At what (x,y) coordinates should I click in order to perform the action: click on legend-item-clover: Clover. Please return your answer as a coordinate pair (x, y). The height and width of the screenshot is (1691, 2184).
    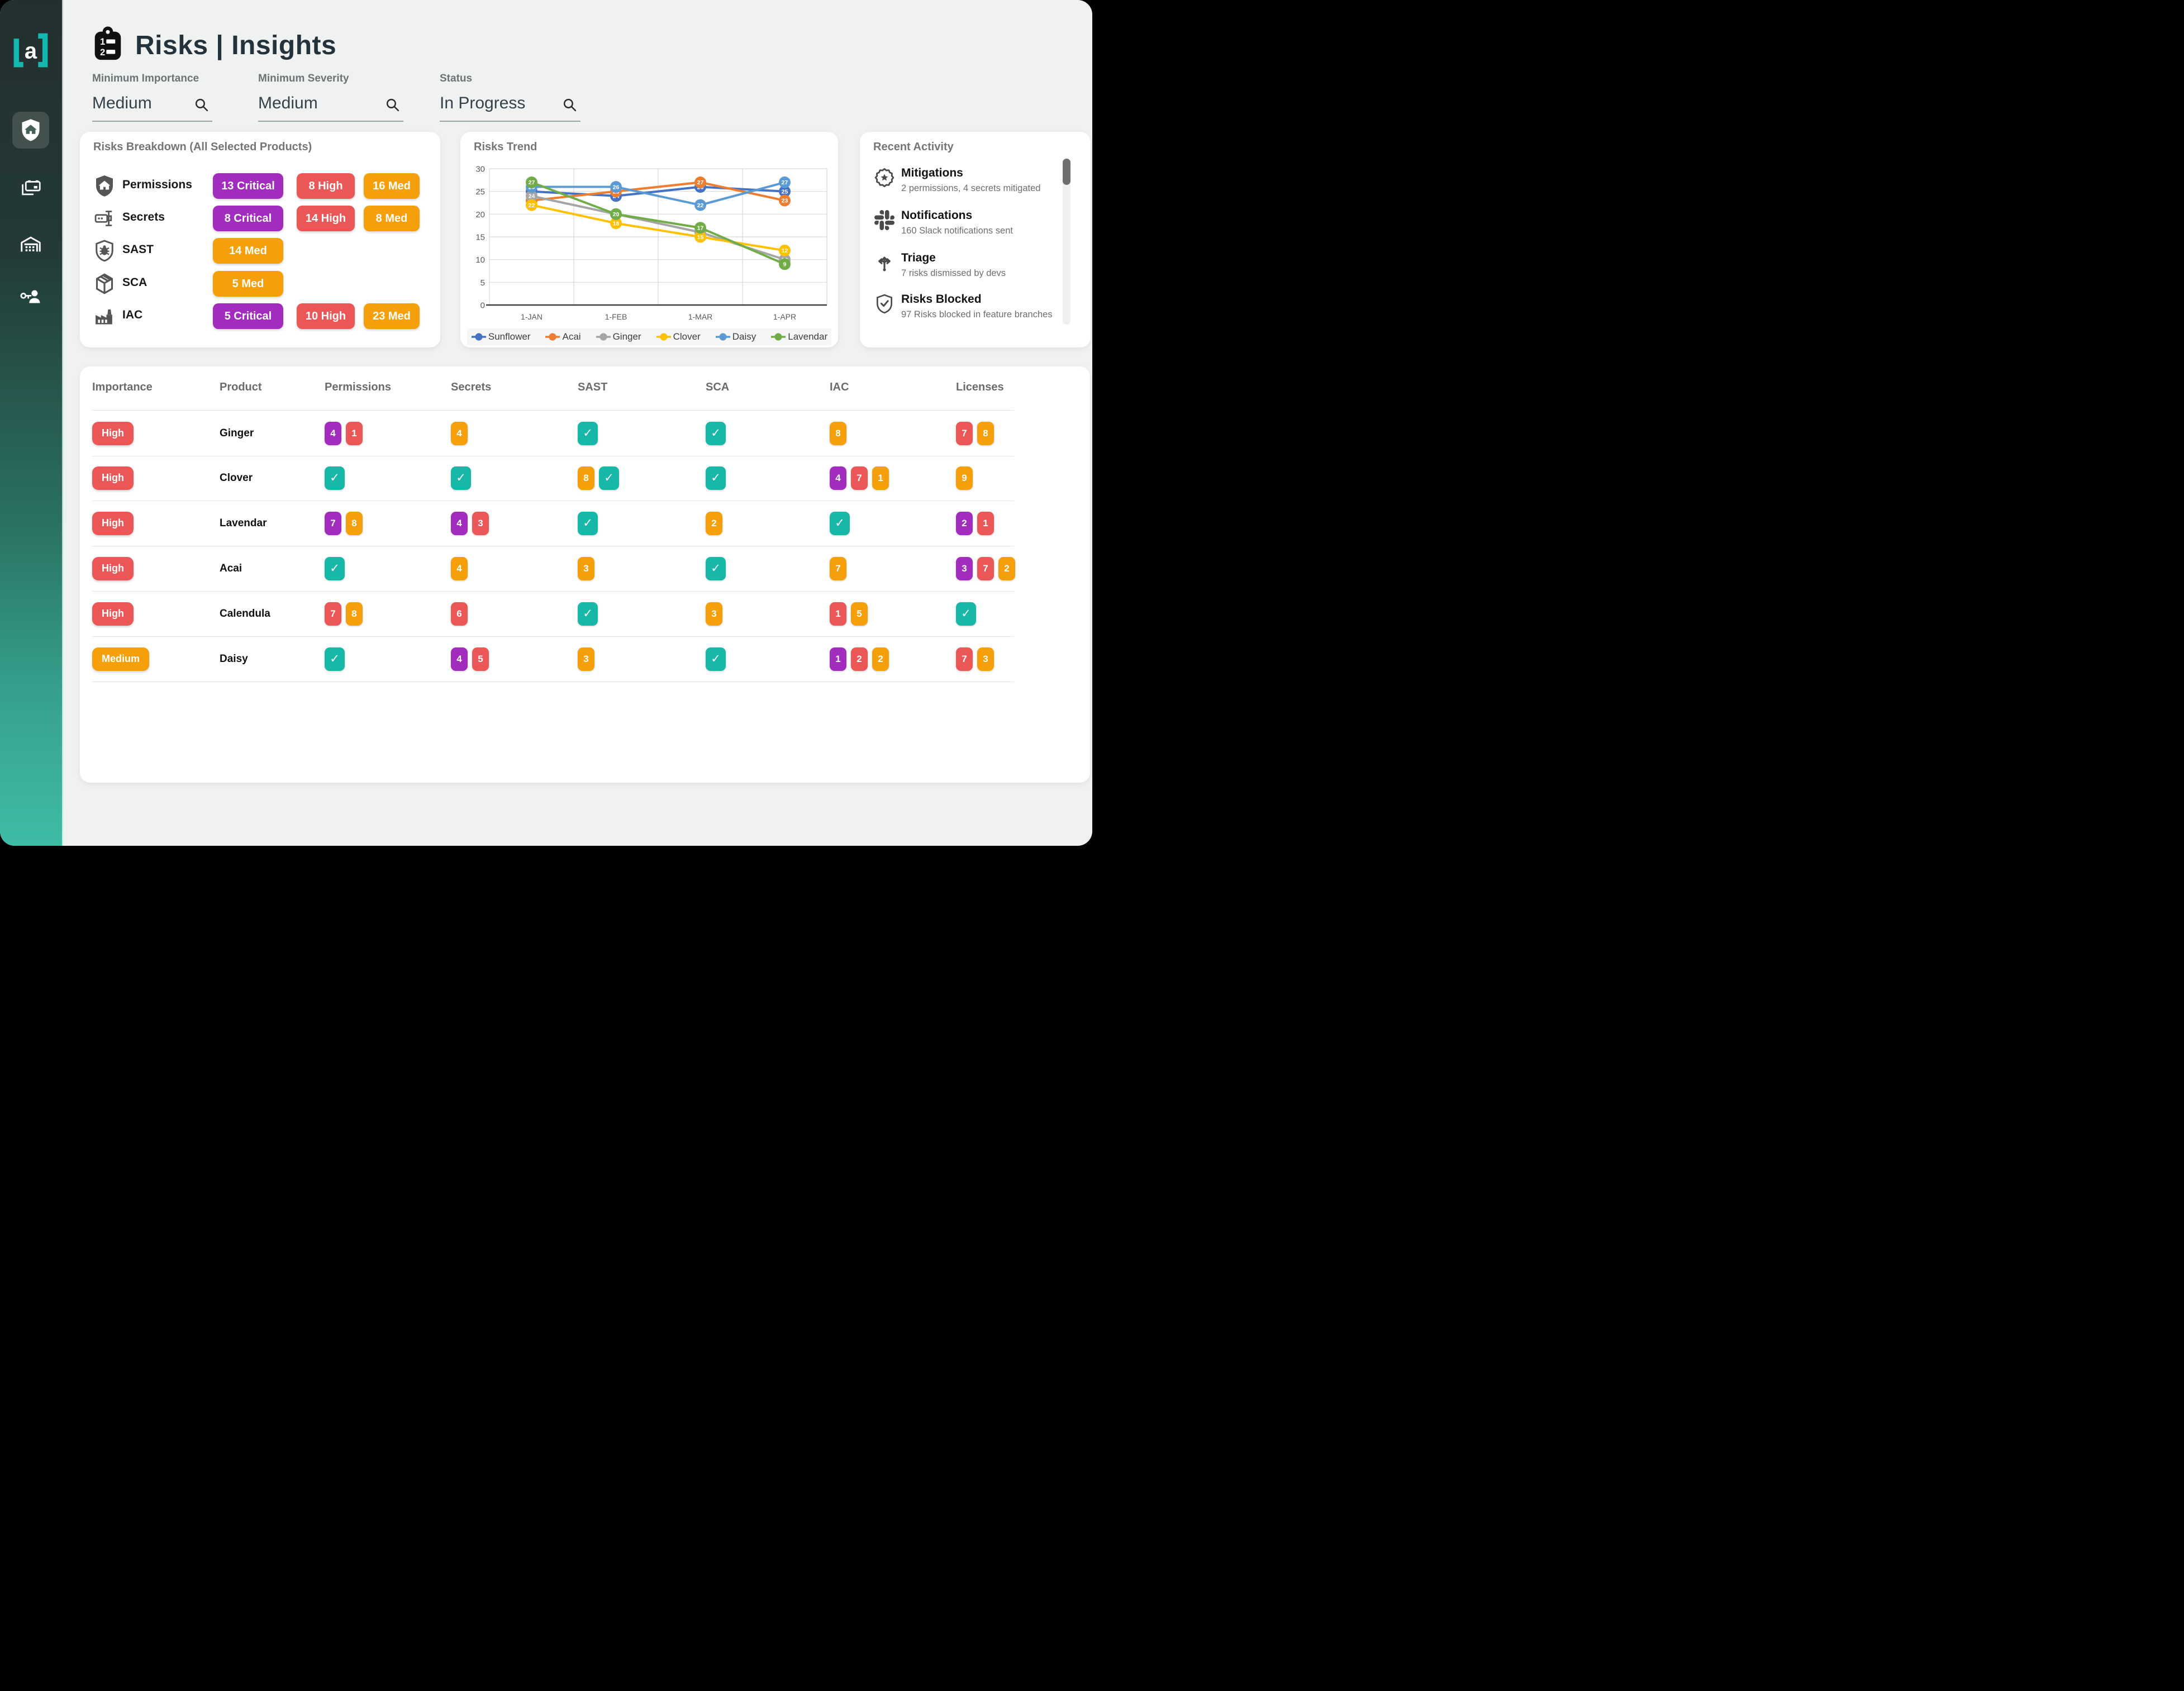
    Looking at the image, I should click on (678, 336).